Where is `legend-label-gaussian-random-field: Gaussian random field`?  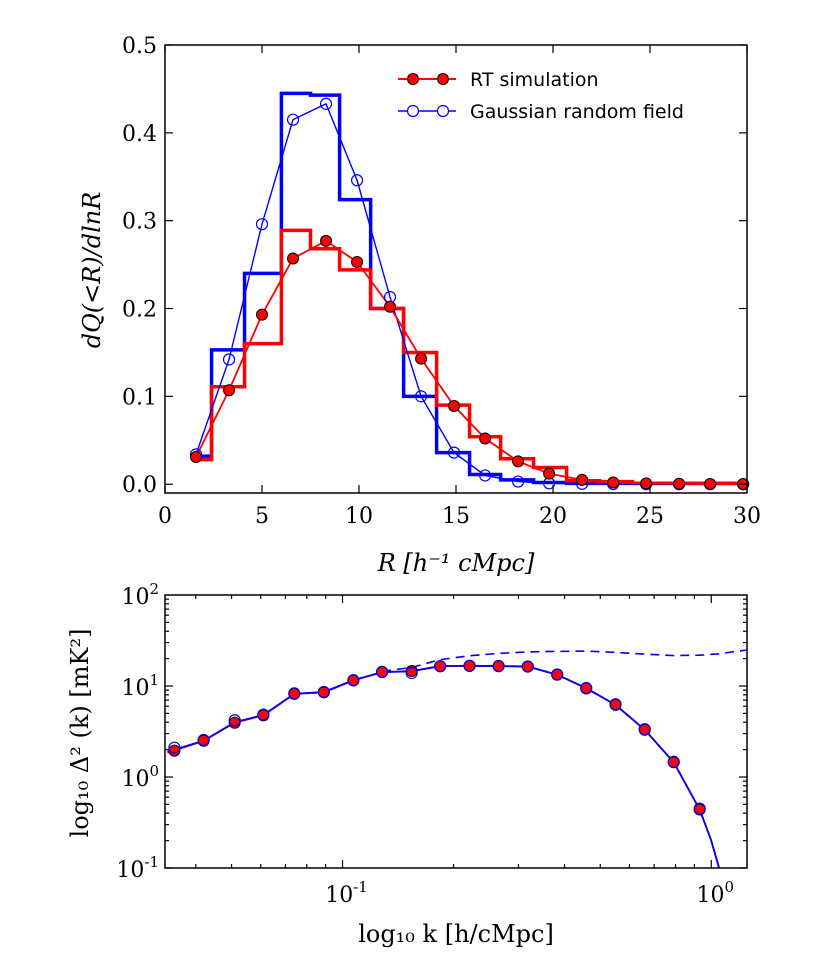
legend-label-gaussian-random-field: Gaussian random field is located at coordinates (577, 112).